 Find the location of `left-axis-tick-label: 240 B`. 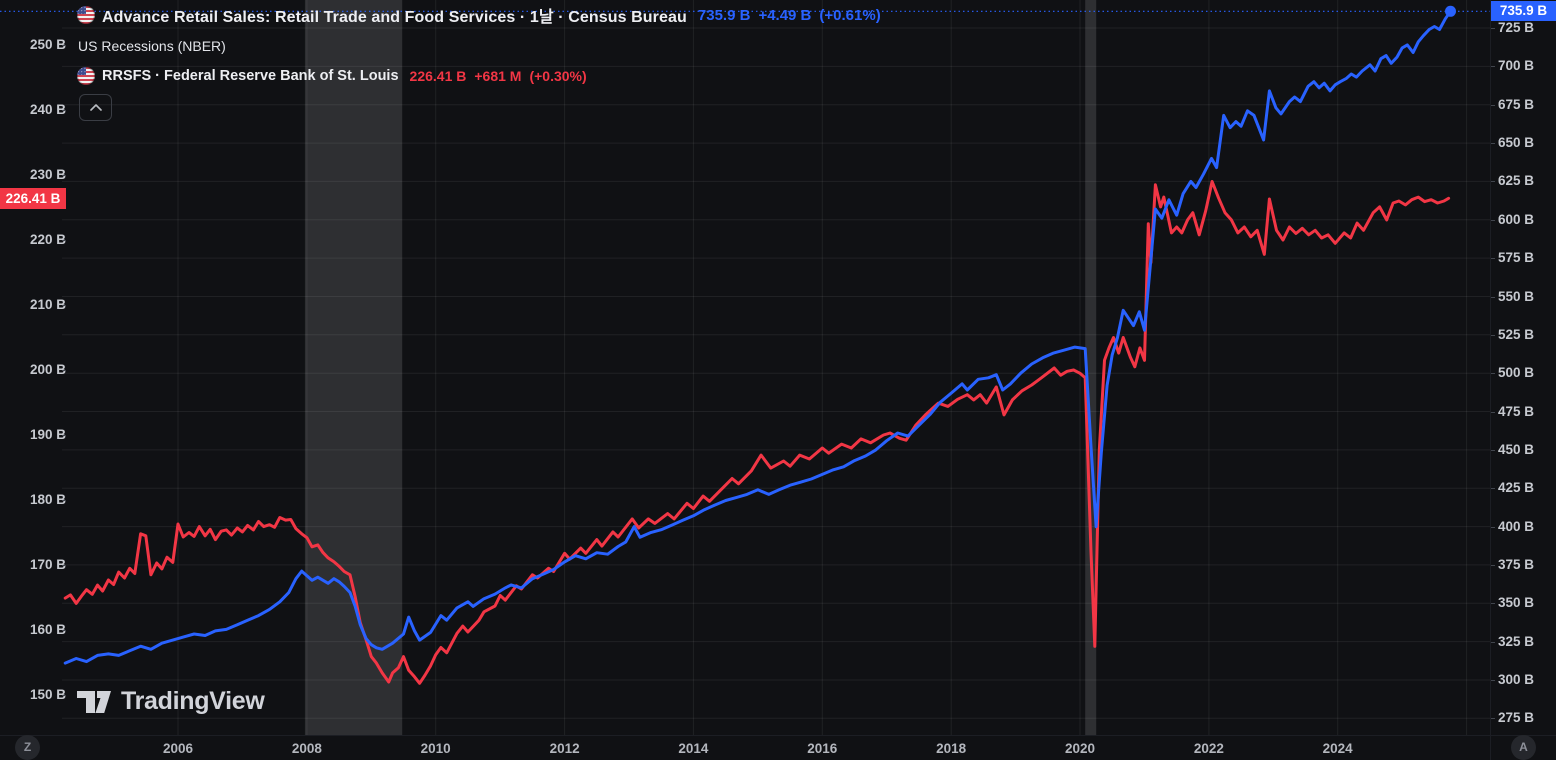

left-axis-tick-label: 240 B is located at coordinates (47, 109).